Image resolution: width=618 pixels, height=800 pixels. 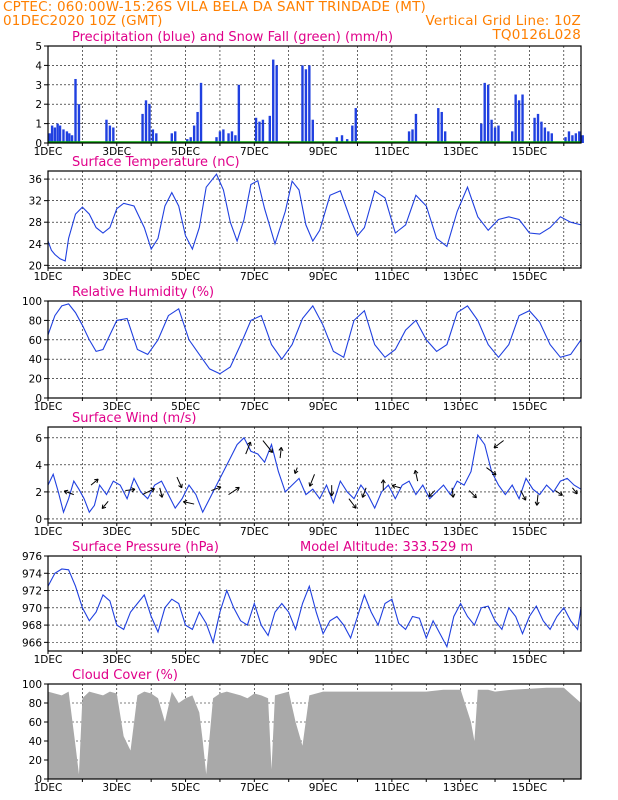 What do you see at coordinates (36, 245) in the screenshot?
I see `y-tick-label: 24` at bounding box center [36, 245].